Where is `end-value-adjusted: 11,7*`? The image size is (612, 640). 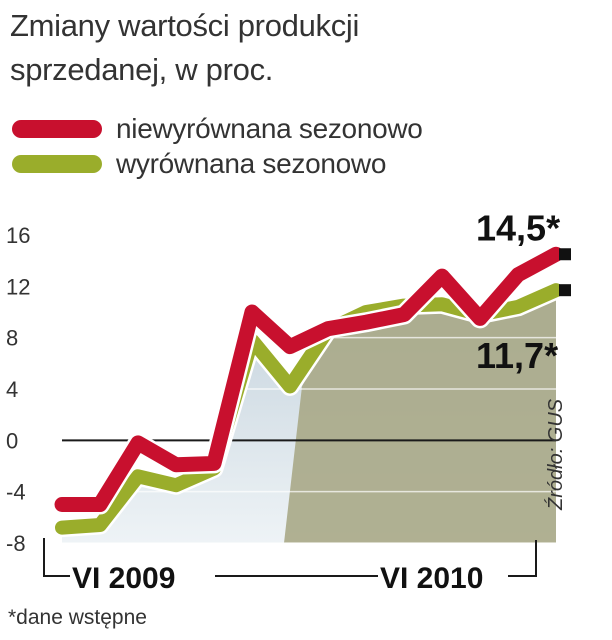 end-value-adjusted: 11,7* is located at coordinates (517, 355).